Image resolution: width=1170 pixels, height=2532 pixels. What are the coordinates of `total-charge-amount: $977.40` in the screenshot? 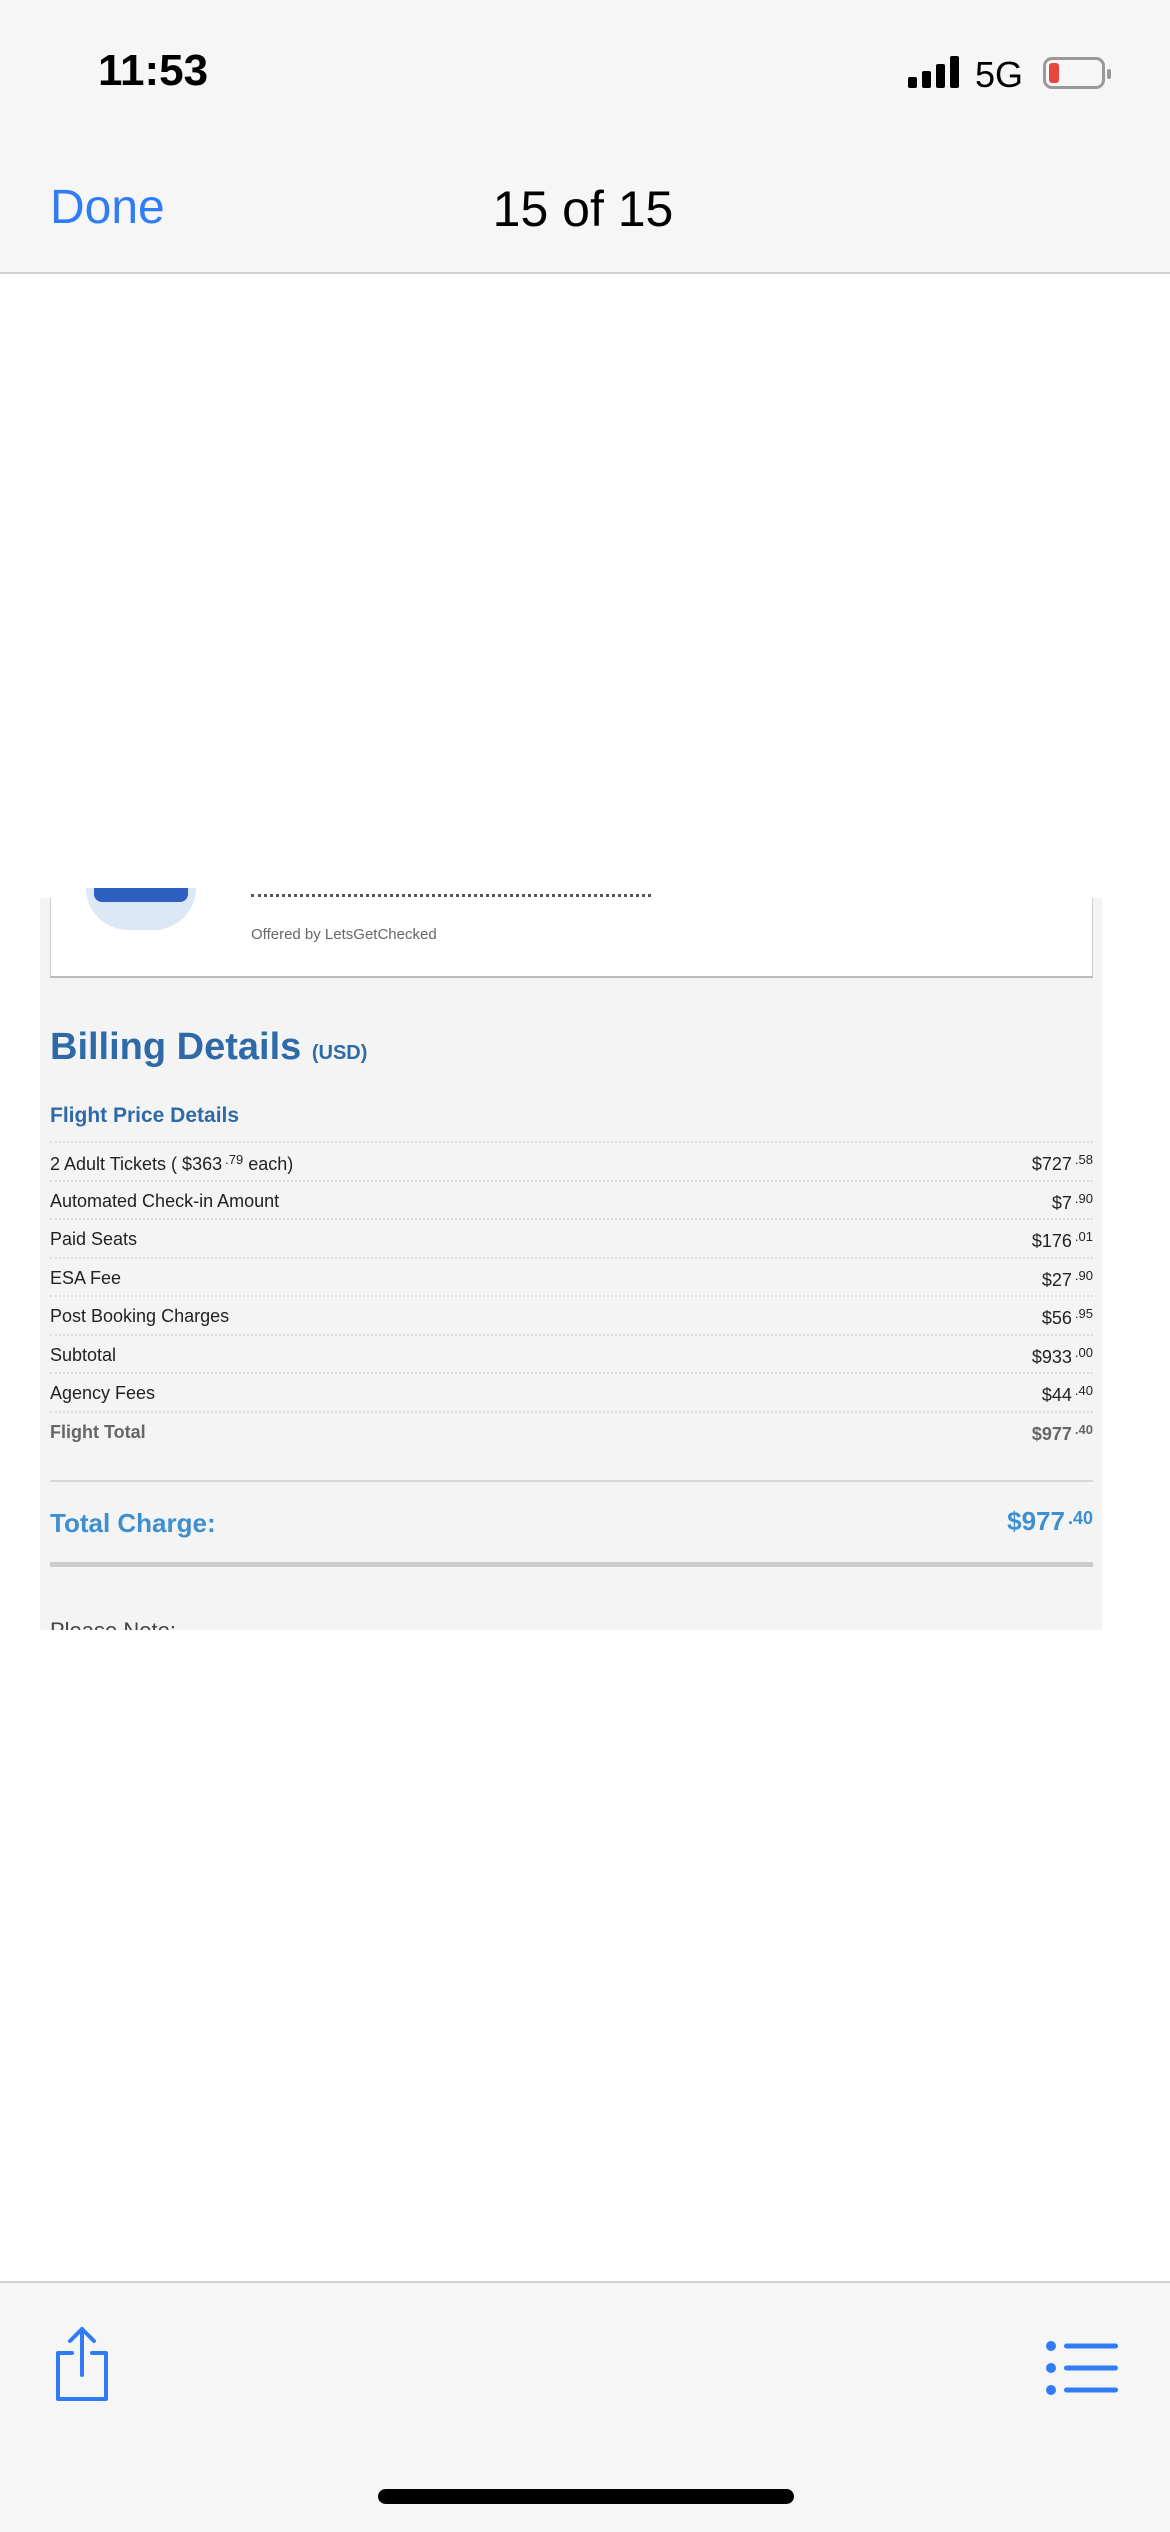 It's located at (1050, 1521).